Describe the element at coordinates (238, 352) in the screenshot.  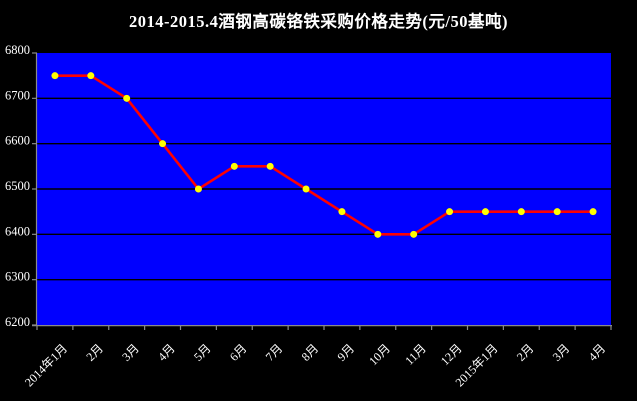
I see `x-category-label: 6月` at that location.